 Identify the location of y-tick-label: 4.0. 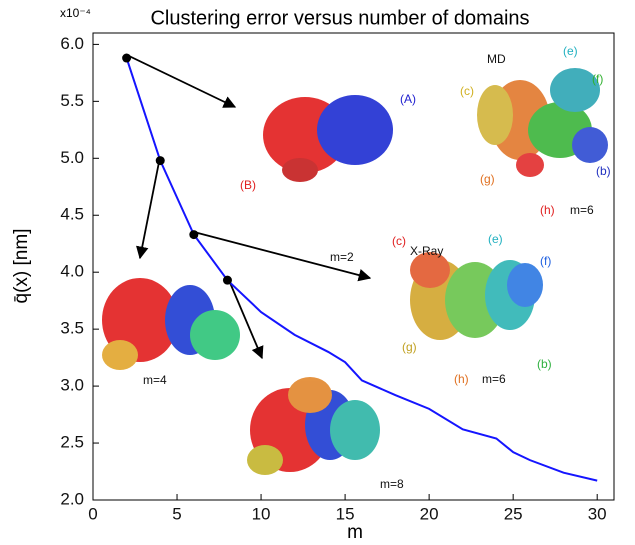
(72, 271).